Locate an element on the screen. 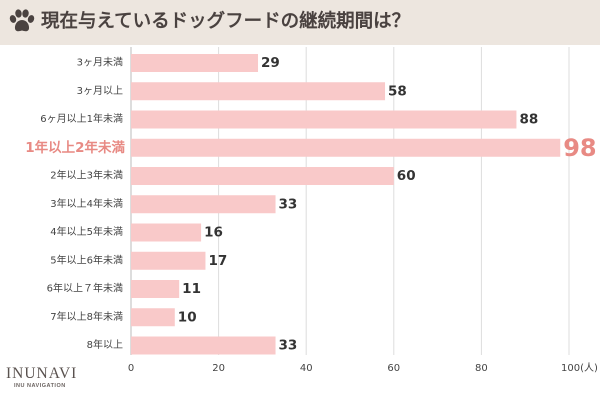 The height and width of the screenshot is (400, 600). category-label: 6ヶ月以上1年未満 is located at coordinates (81, 118).